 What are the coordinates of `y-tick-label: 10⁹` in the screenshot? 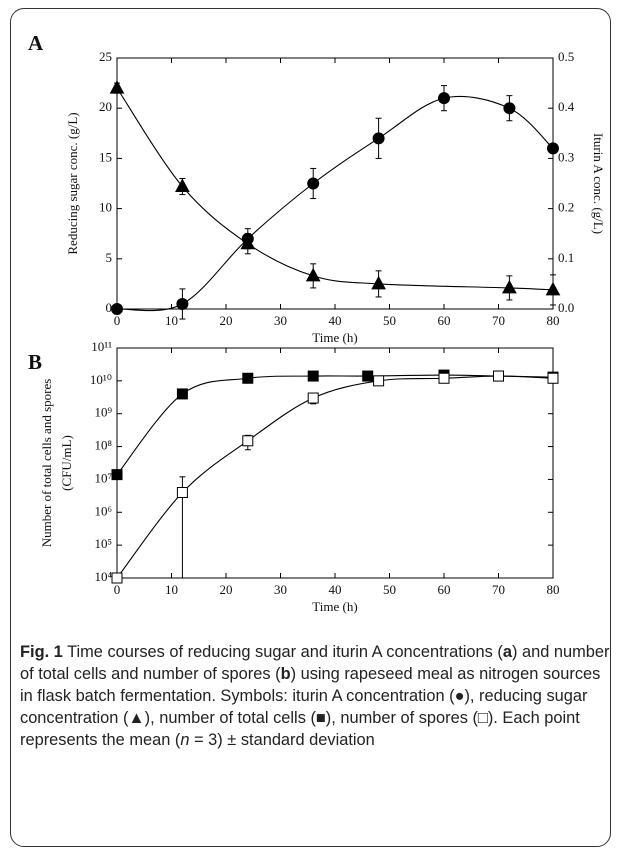 It's located at (103, 412).